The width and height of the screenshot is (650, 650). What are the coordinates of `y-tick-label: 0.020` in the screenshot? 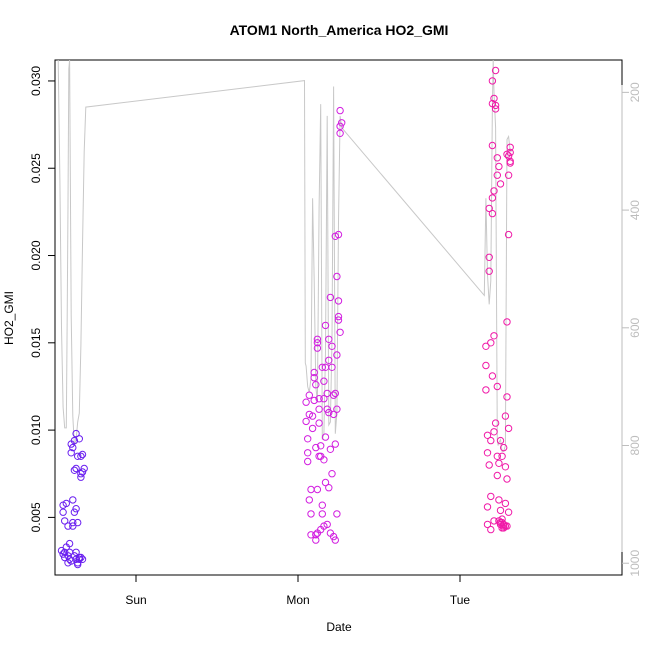 It's located at (36, 255).